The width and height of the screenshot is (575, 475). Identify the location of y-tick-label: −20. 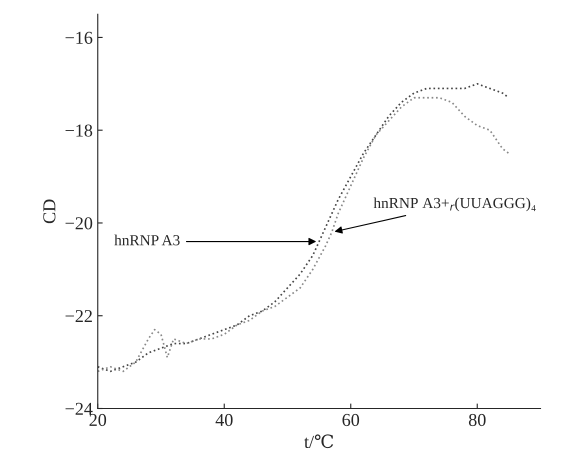
(79, 223).